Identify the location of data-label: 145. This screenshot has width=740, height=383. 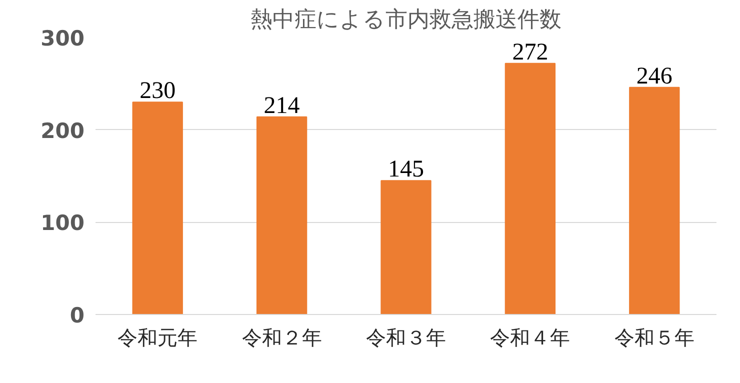
(406, 169).